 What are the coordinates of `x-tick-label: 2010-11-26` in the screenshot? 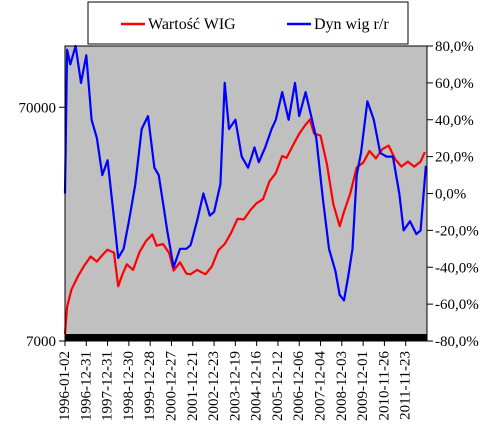 It's located at (384, 386).